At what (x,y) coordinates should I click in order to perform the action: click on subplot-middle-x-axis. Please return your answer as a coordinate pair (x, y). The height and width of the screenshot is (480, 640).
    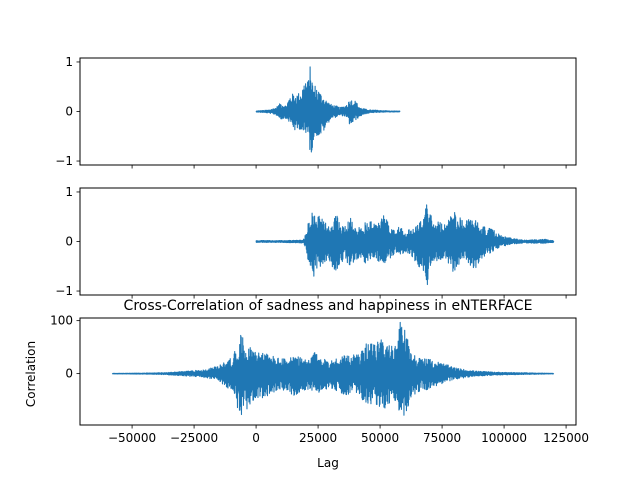
    Looking at the image, I should click on (349, 297).